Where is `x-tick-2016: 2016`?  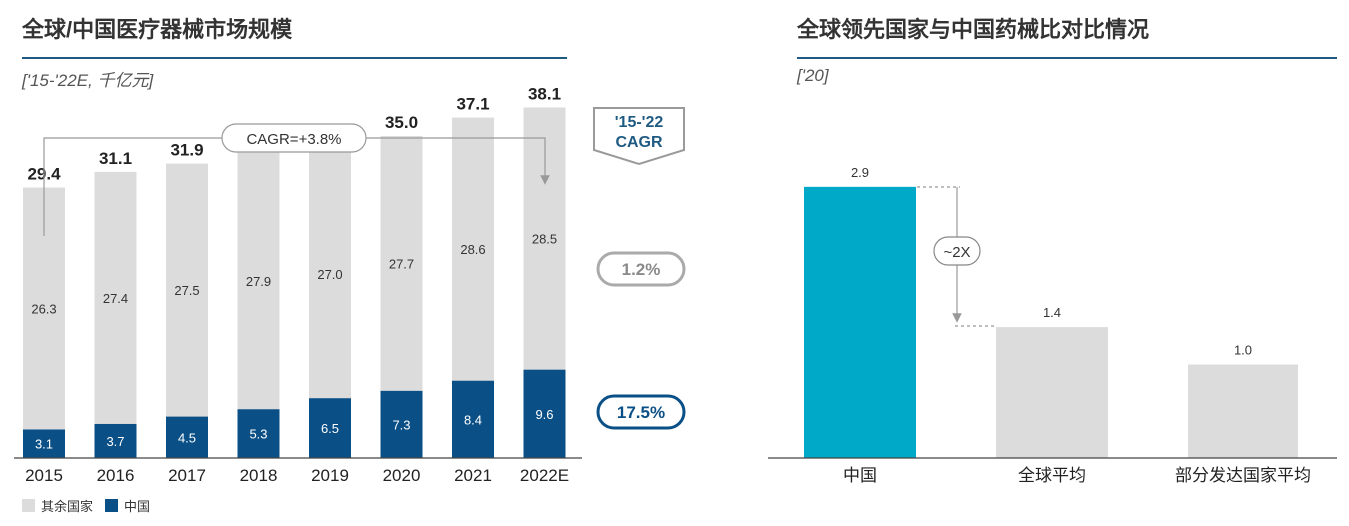
x-tick-2016: 2016 is located at coordinates (116, 475).